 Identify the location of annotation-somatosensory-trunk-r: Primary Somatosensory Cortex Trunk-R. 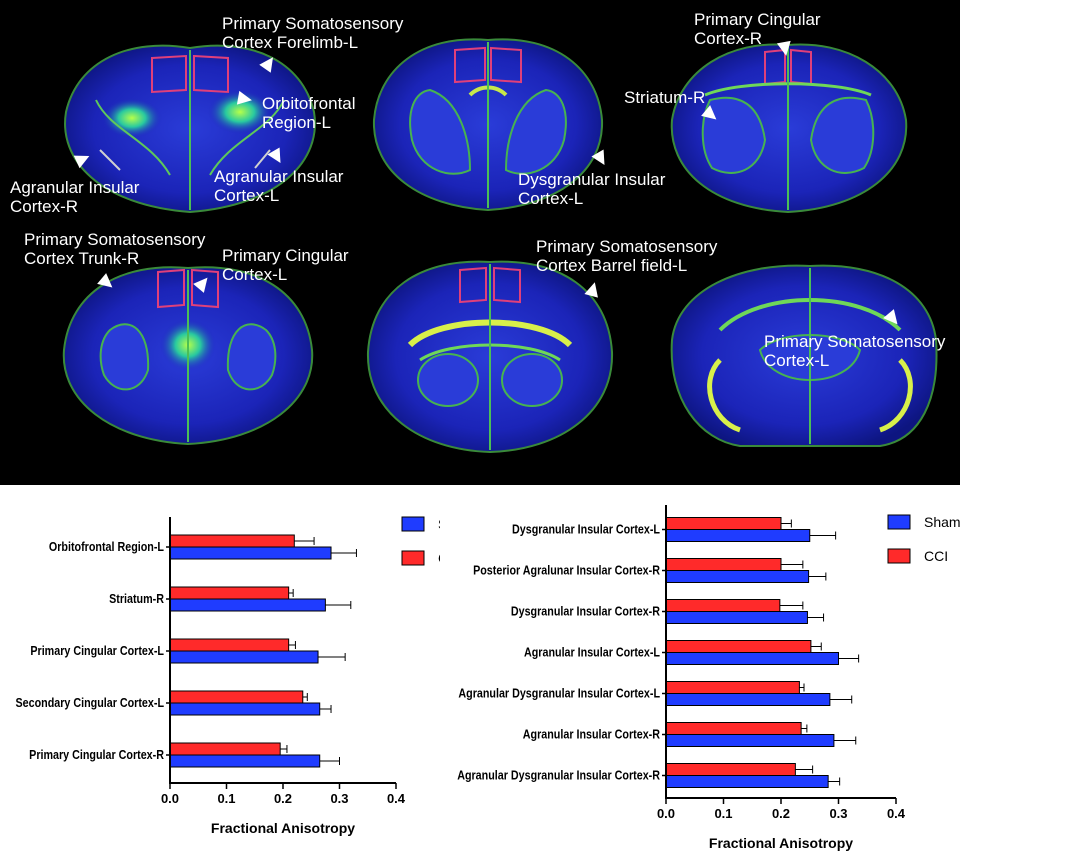
(114, 249).